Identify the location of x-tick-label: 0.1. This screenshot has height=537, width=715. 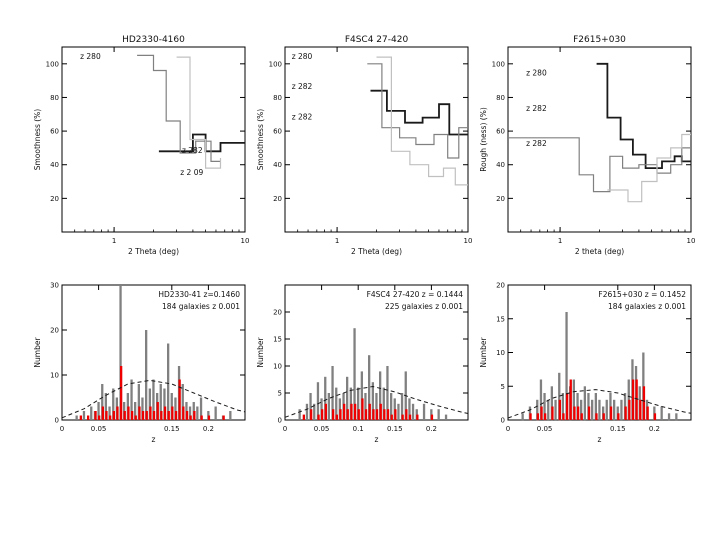
(358, 429).